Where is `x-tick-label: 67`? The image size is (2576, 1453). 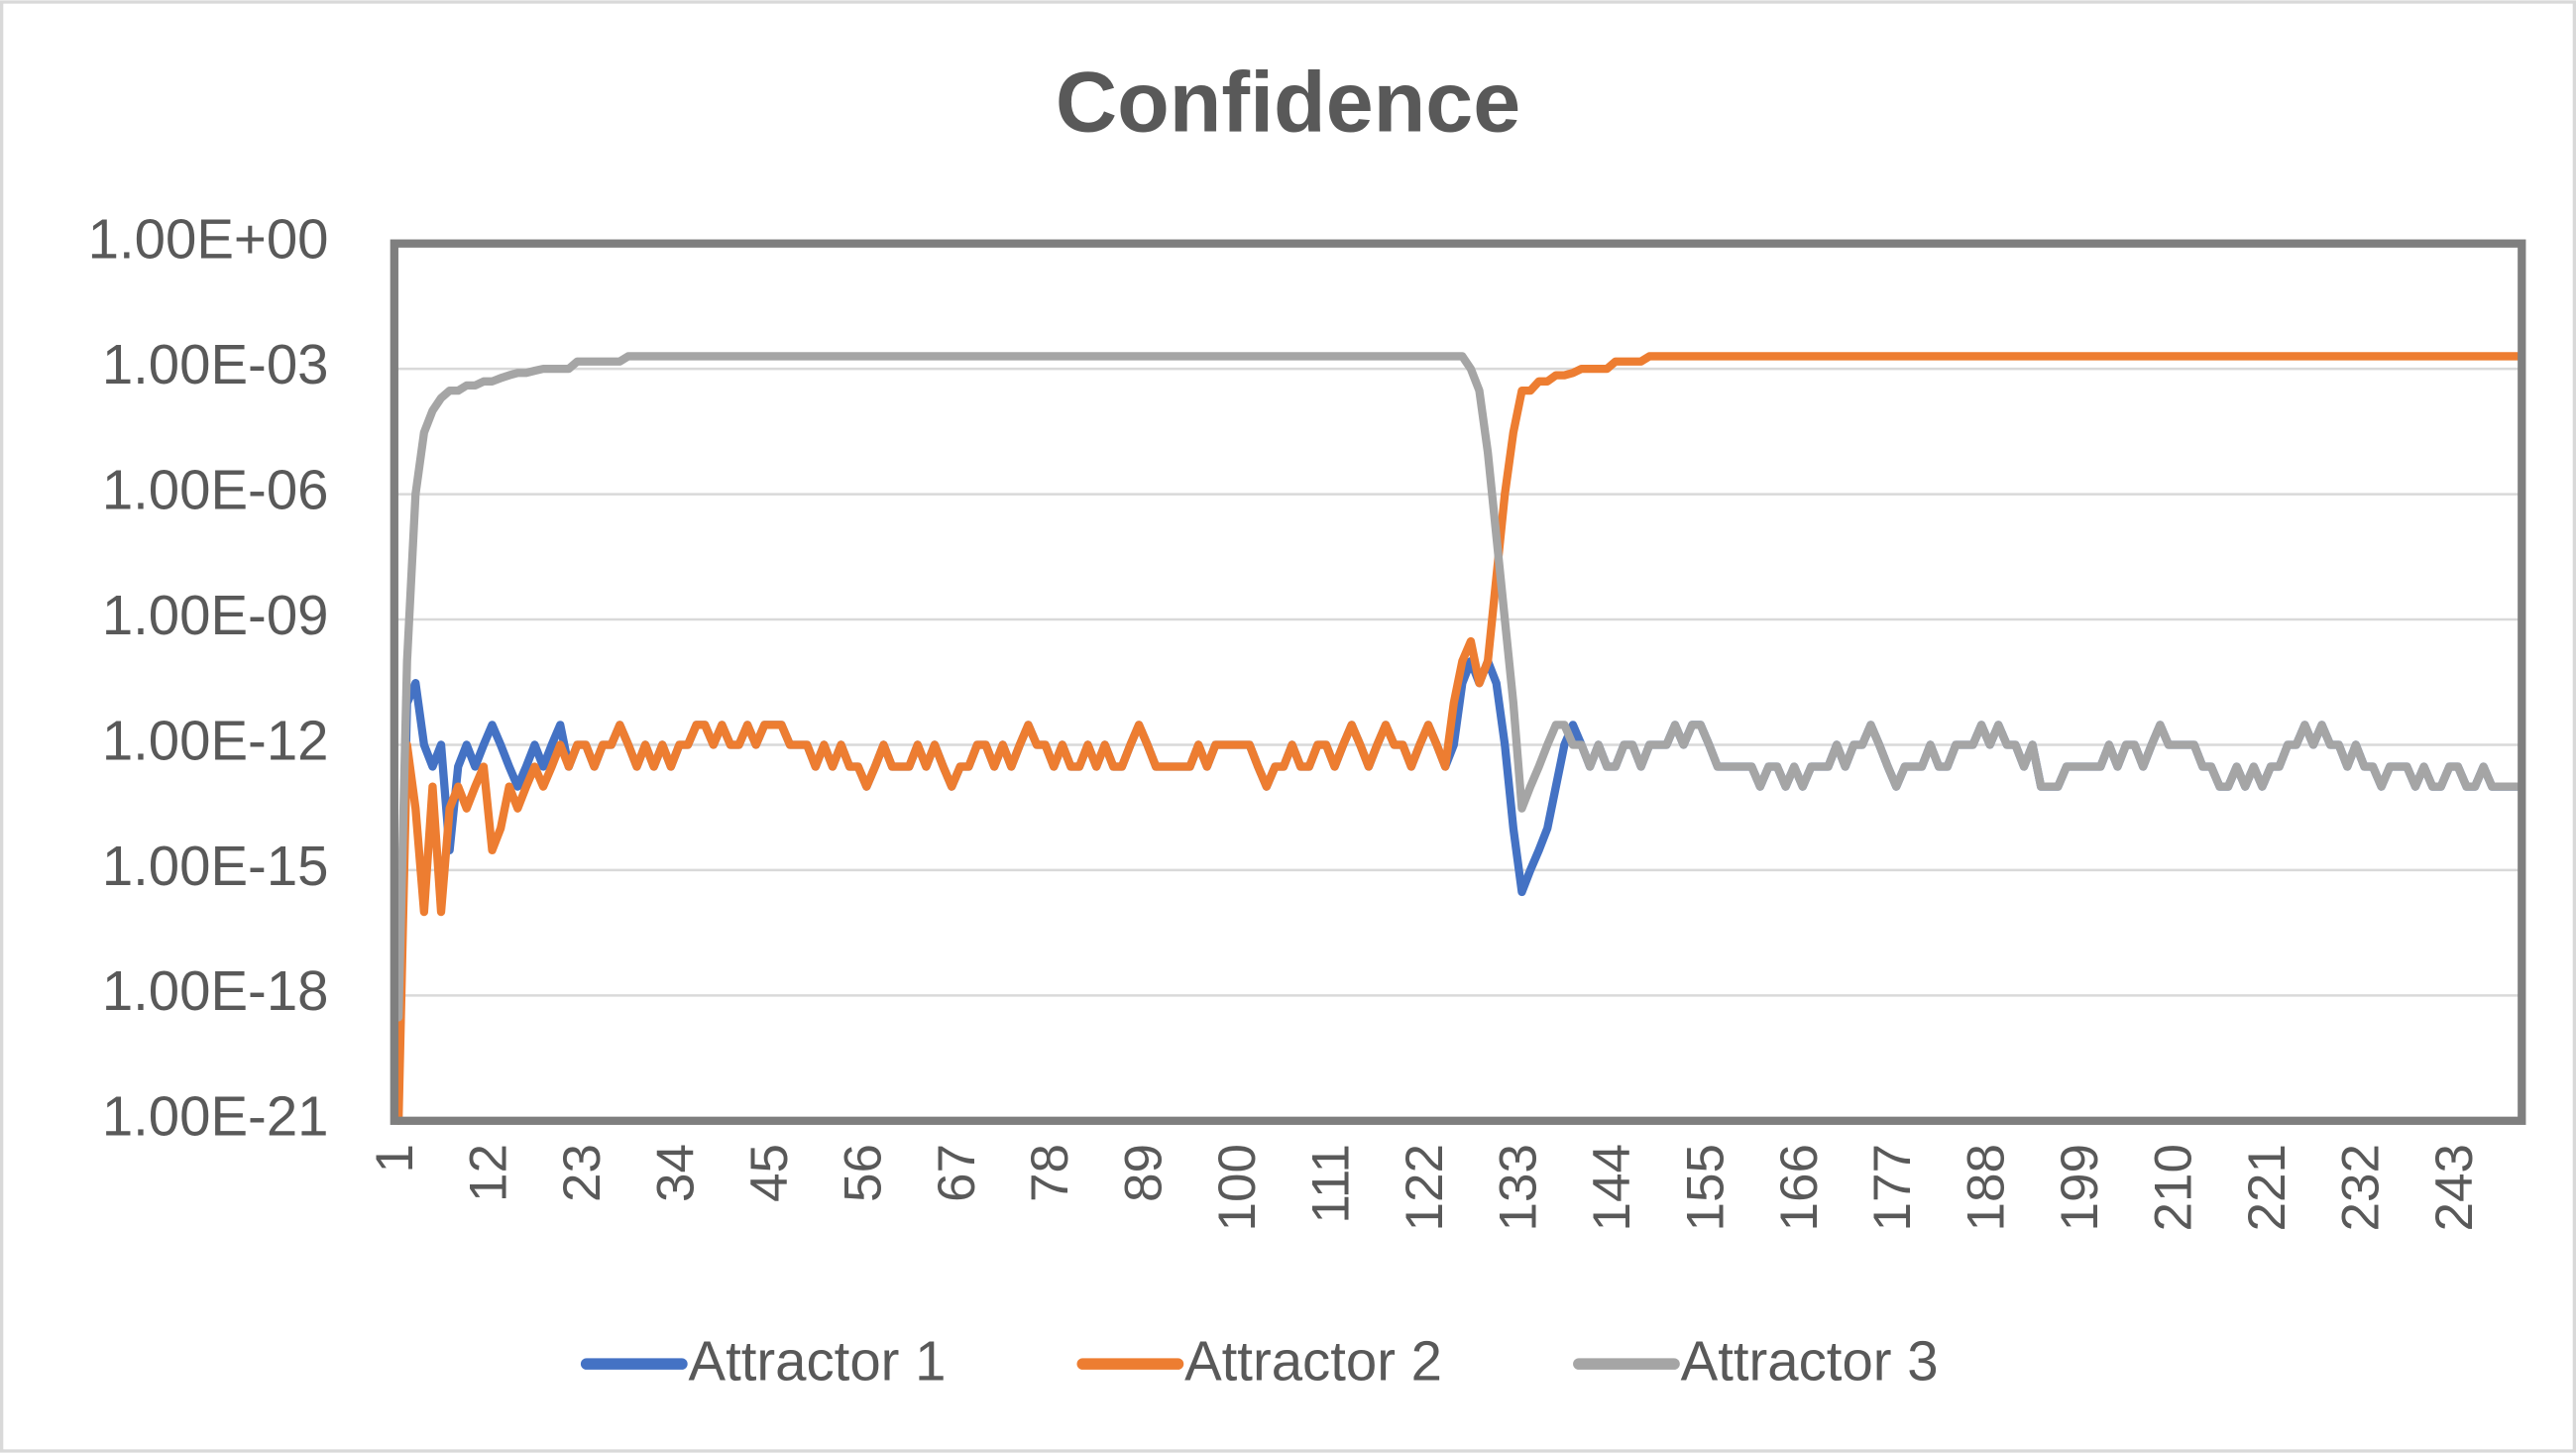 x-tick-label: 67 is located at coordinates (957, 1173).